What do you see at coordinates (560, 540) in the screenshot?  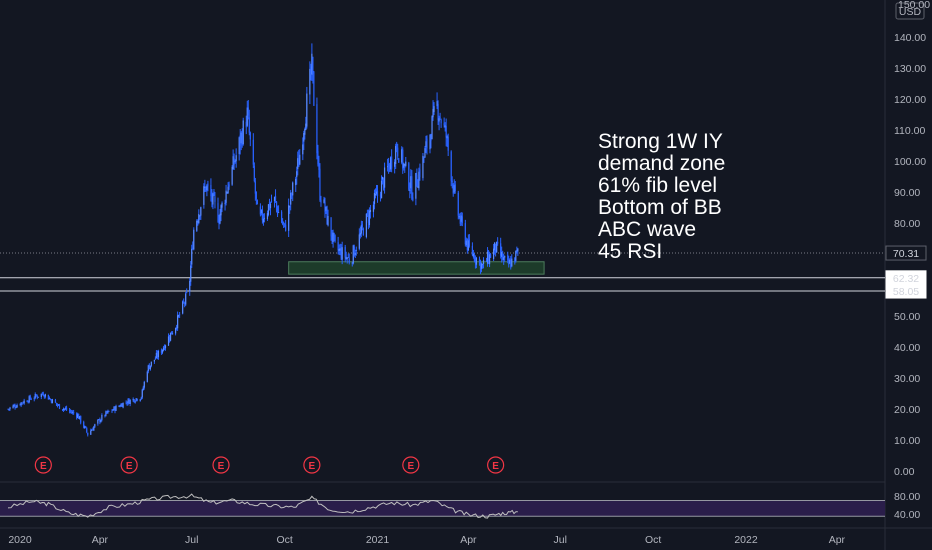 I see `x-tick-label: Jul` at bounding box center [560, 540].